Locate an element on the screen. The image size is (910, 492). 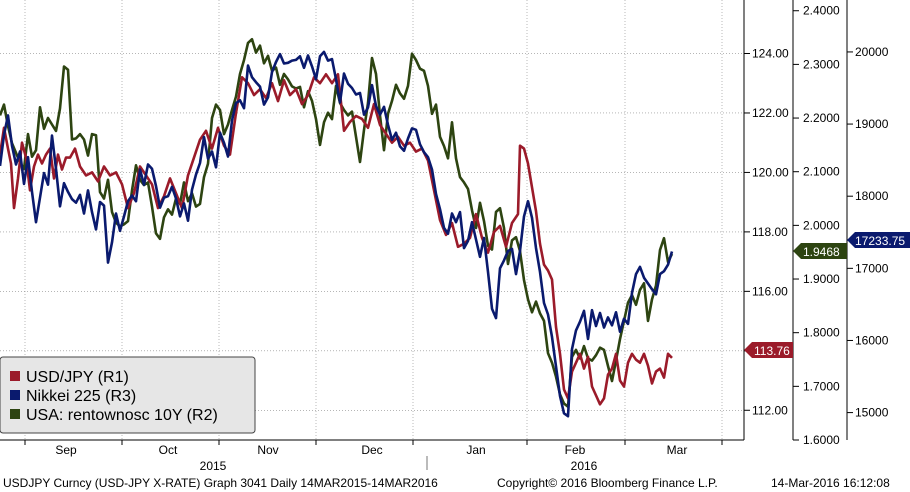
r3-tick-label: 16000 is located at coordinates (872, 340).